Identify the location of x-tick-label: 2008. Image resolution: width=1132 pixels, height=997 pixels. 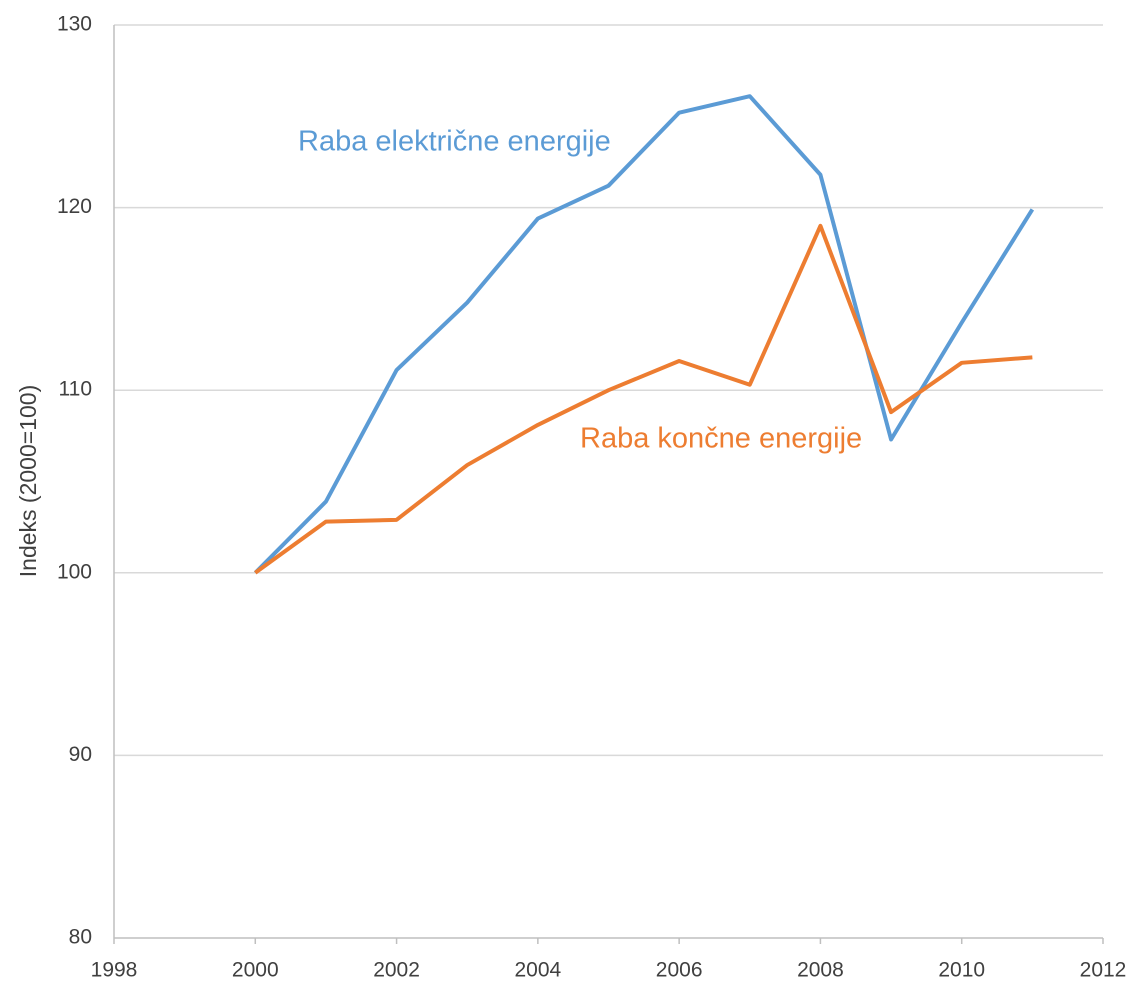
(820, 970).